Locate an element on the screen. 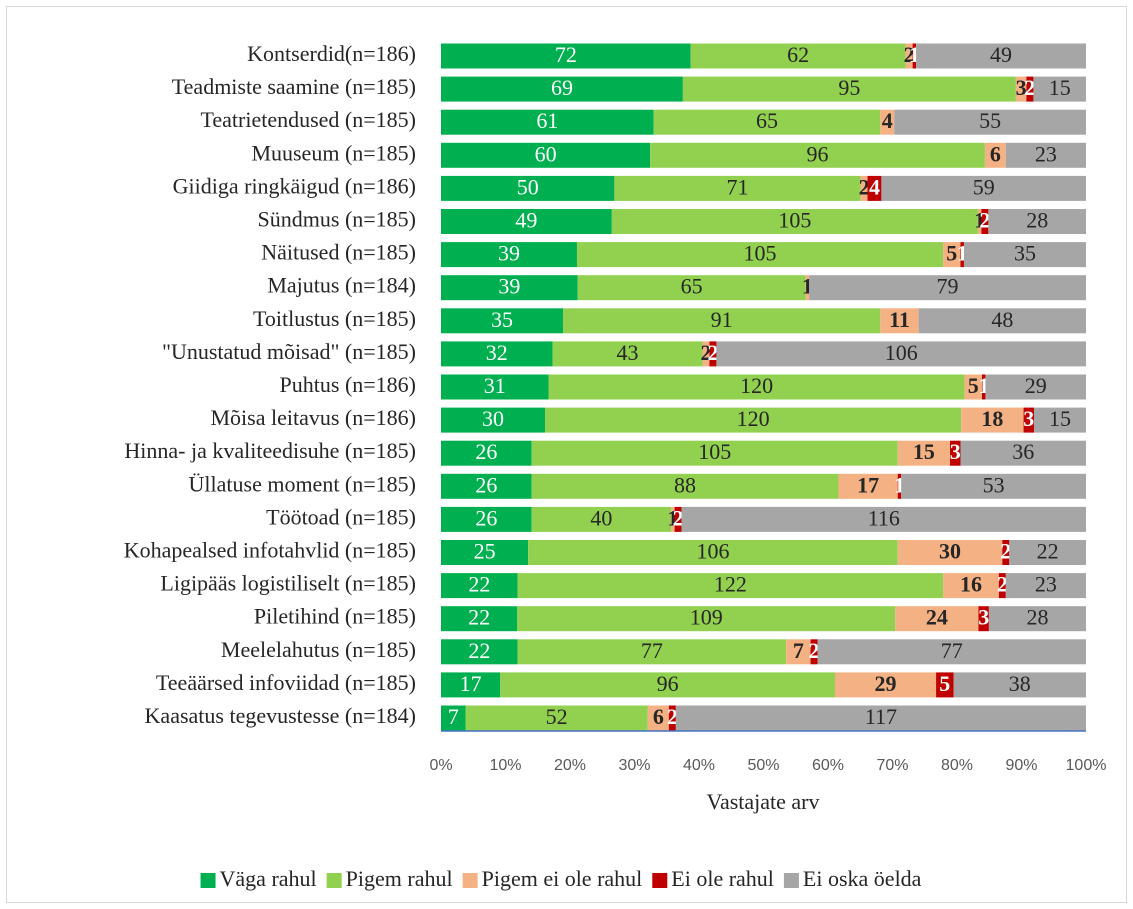  data-label: 106 is located at coordinates (712, 551).